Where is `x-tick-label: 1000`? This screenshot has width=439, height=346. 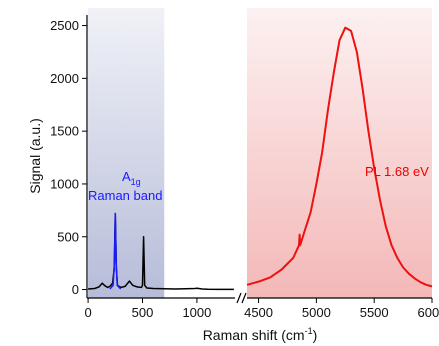 x-tick-label: 1000 is located at coordinates (196, 312).